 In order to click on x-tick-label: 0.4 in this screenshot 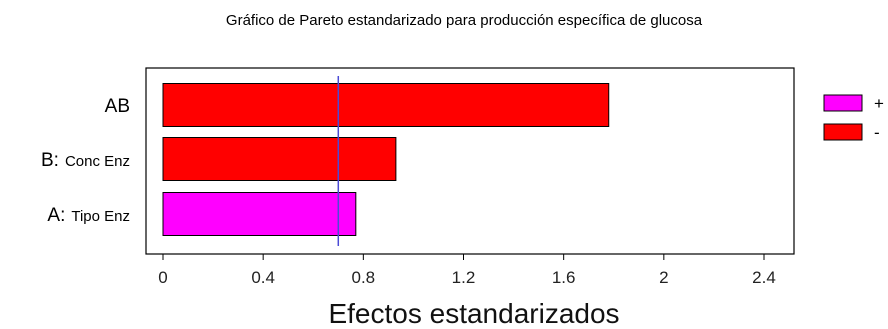, I will do `click(263, 277)`.